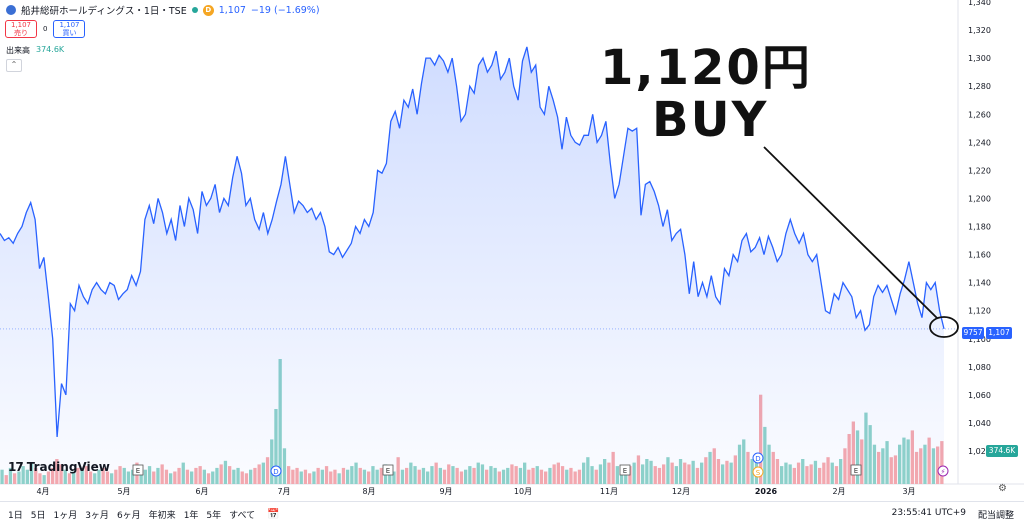 The image size is (1024, 527). Describe the element at coordinates (979, 142) in the screenshot. I see `y-tick-label: 1,240` at that location.